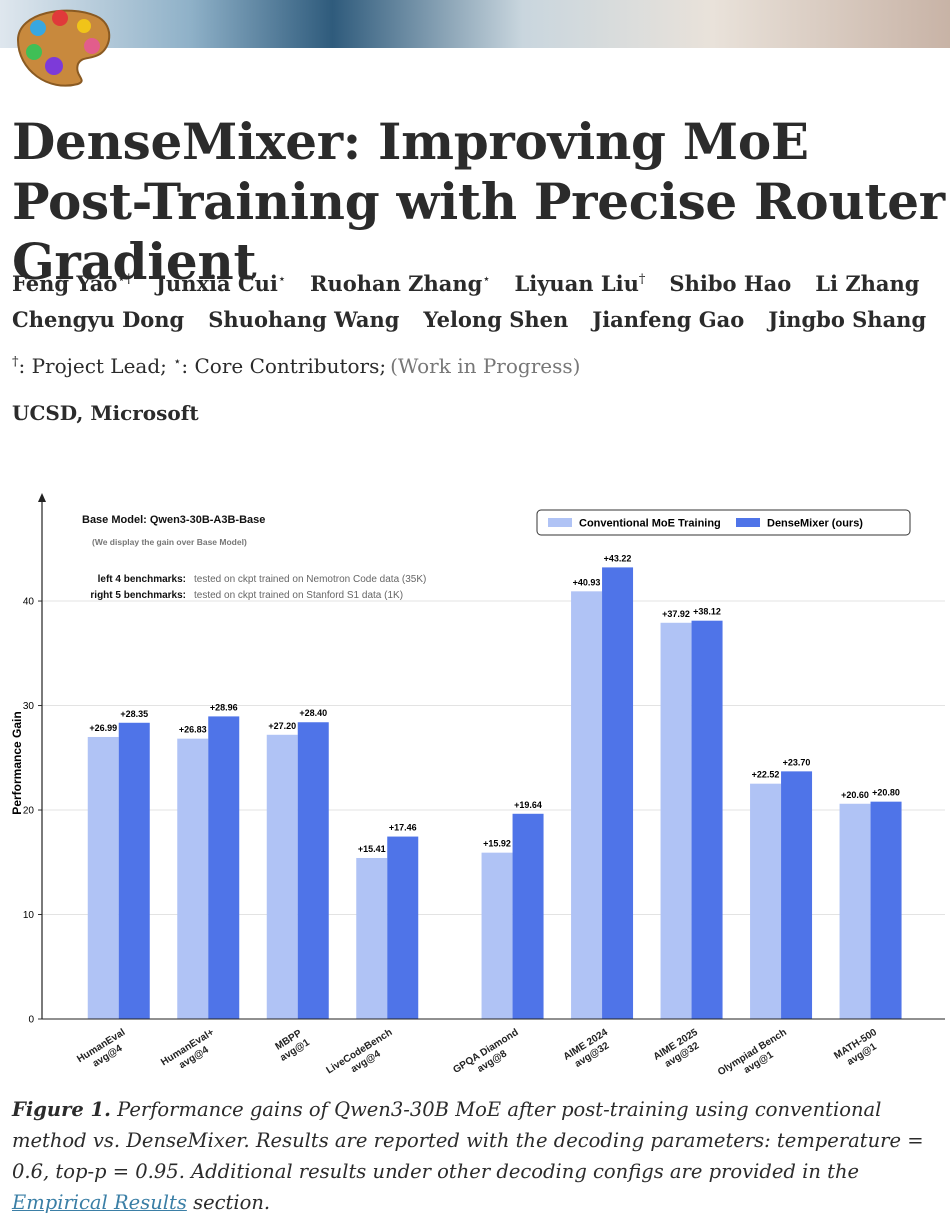 Image resolution: width=950 pixels, height=1218 pixels. I want to click on annotation: (We display the gain over Base Model), so click(169, 542).